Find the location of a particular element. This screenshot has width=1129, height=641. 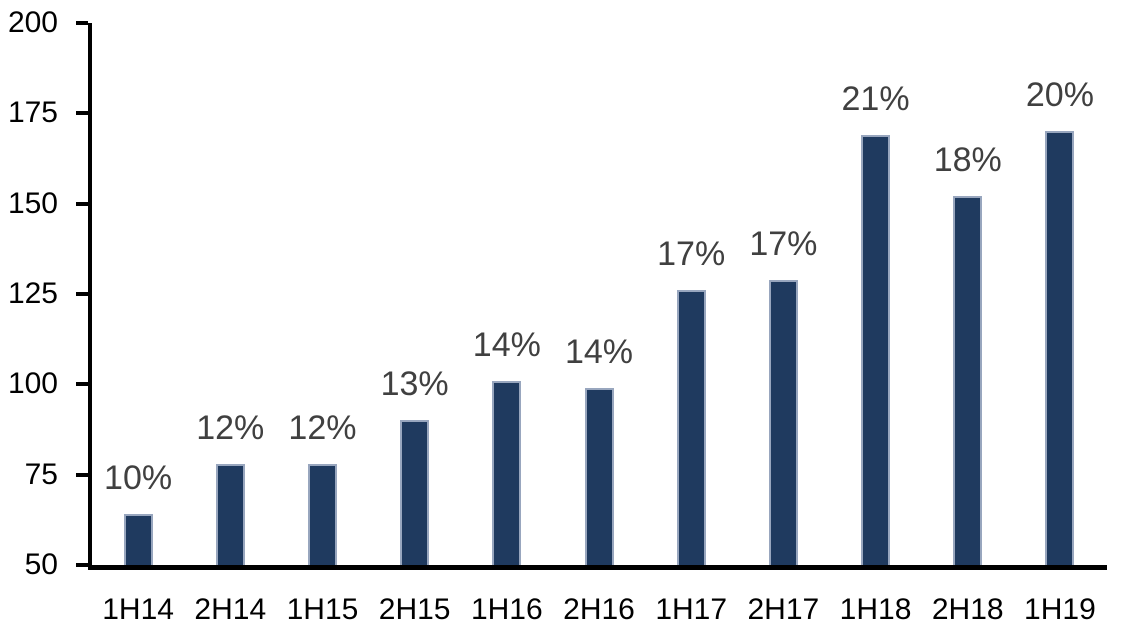

y-axis-tick-label: 125 is located at coordinates (32, 293).